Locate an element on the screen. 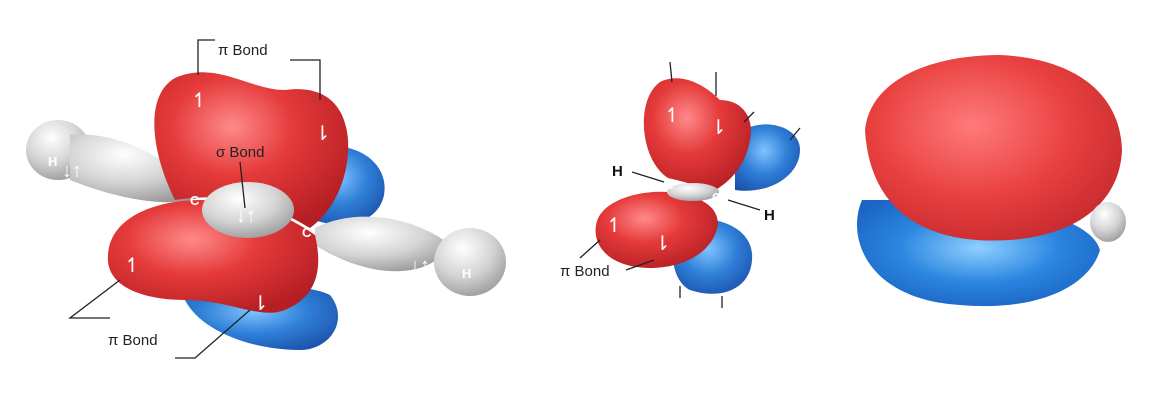 This screenshot has width=1169, height=404. pi-bond-label-top: π Bond is located at coordinates (243, 50).